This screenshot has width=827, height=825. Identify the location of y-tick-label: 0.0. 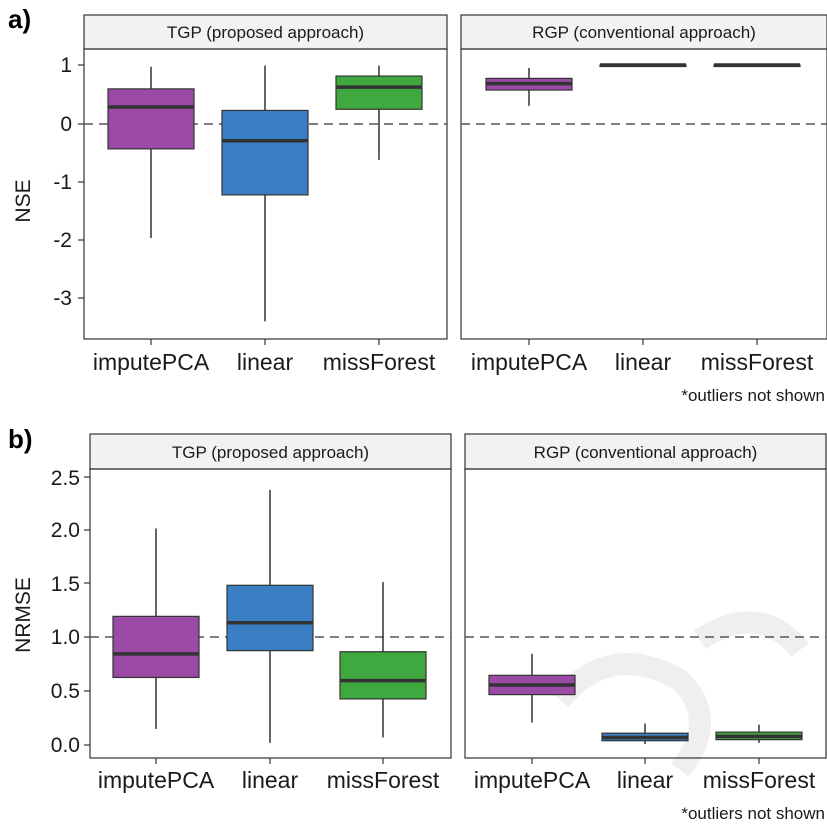
(65, 745).